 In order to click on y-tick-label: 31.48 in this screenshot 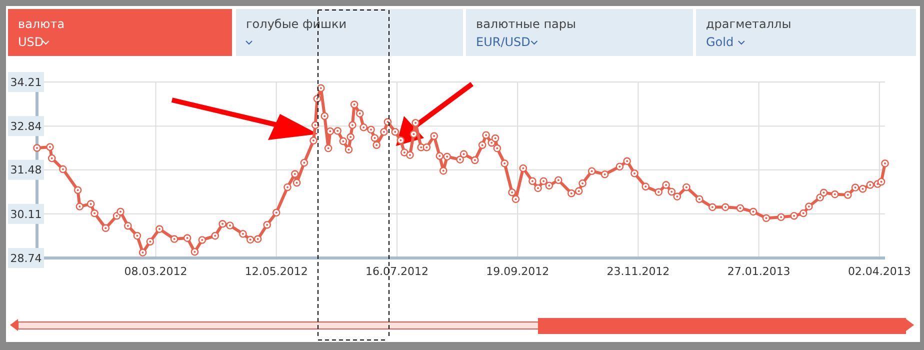, I will do `click(26, 170)`.